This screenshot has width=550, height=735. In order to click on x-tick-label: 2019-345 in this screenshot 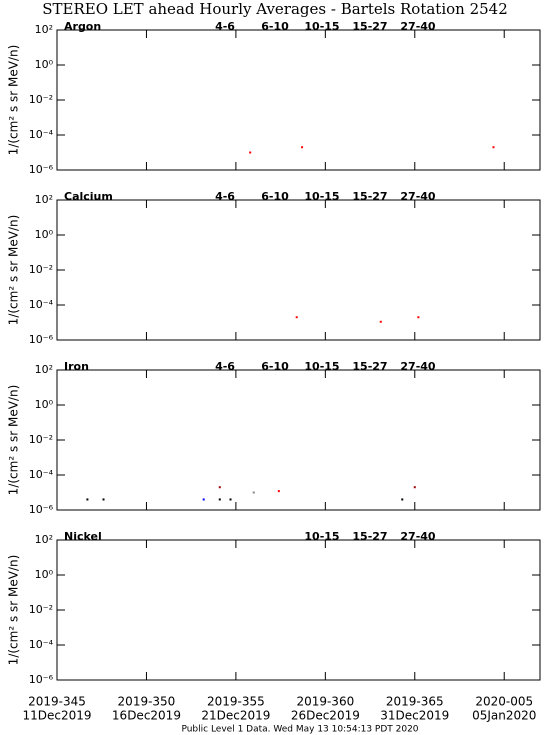, I will do `click(57, 702)`.